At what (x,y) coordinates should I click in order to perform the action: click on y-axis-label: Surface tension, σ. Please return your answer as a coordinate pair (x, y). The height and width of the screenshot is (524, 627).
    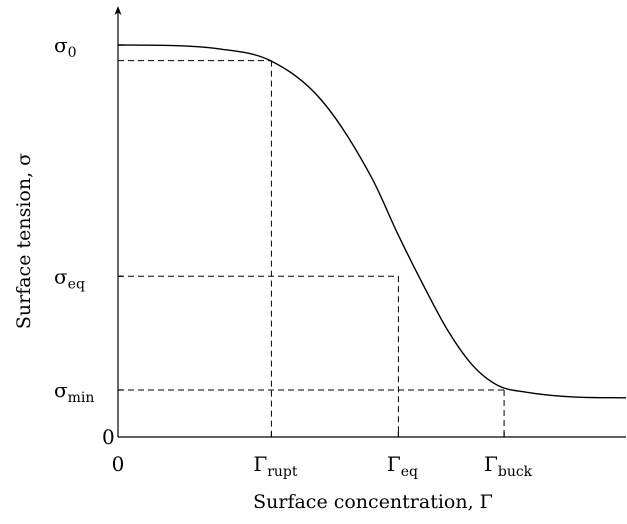
    Looking at the image, I should click on (24, 241).